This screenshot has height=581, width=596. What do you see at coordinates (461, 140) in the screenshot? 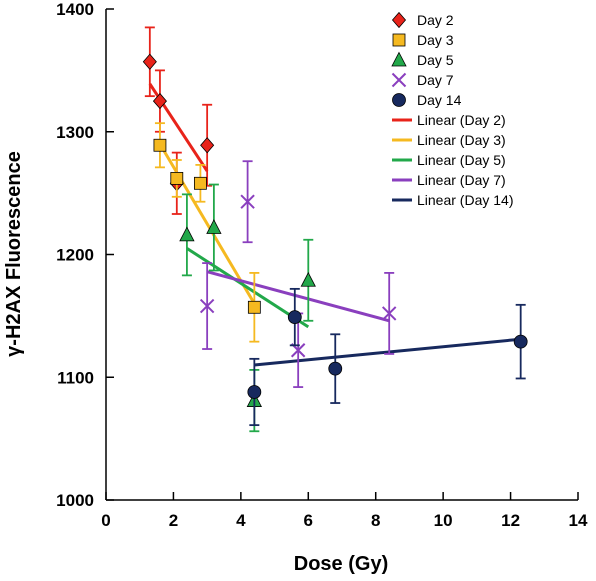
I see `legend-label: Linear (Day 3)` at bounding box center [461, 140].